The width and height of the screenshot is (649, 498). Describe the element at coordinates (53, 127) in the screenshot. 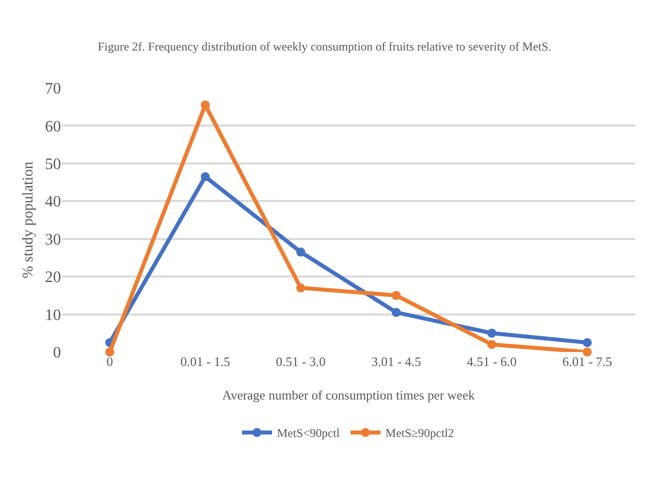

I see `y-tick-label: 60` at that location.